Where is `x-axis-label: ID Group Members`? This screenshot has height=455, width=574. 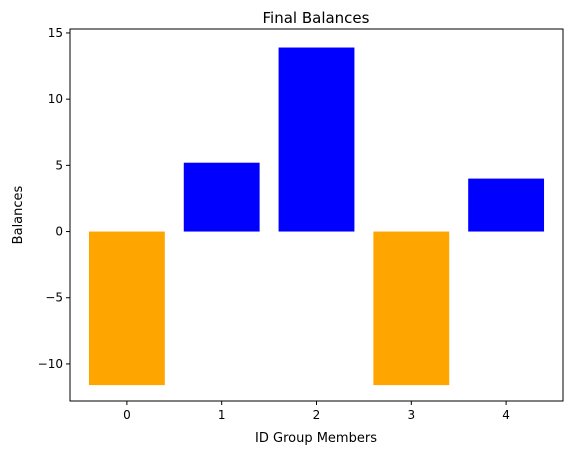 x-axis-label: ID Group Members is located at coordinates (316, 438).